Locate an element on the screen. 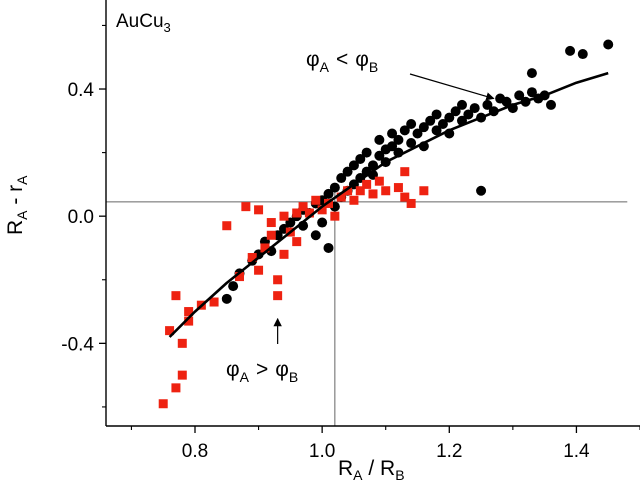  x-tick-label: 1.0 is located at coordinates (322, 451).